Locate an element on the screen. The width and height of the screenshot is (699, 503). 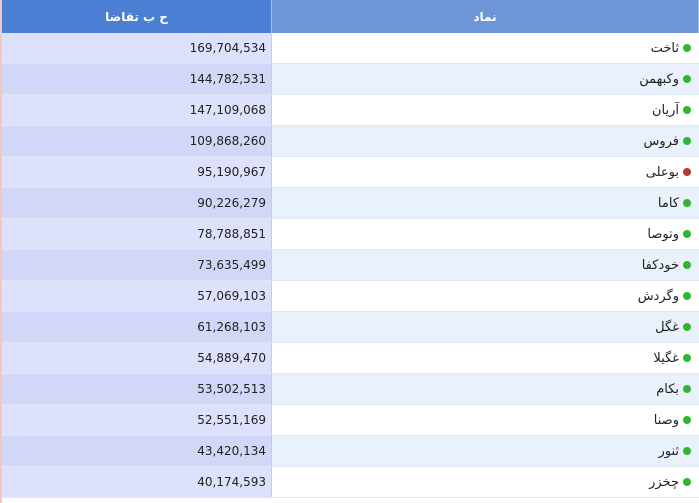
symbol-cell: وصنا is located at coordinates (485, 420).